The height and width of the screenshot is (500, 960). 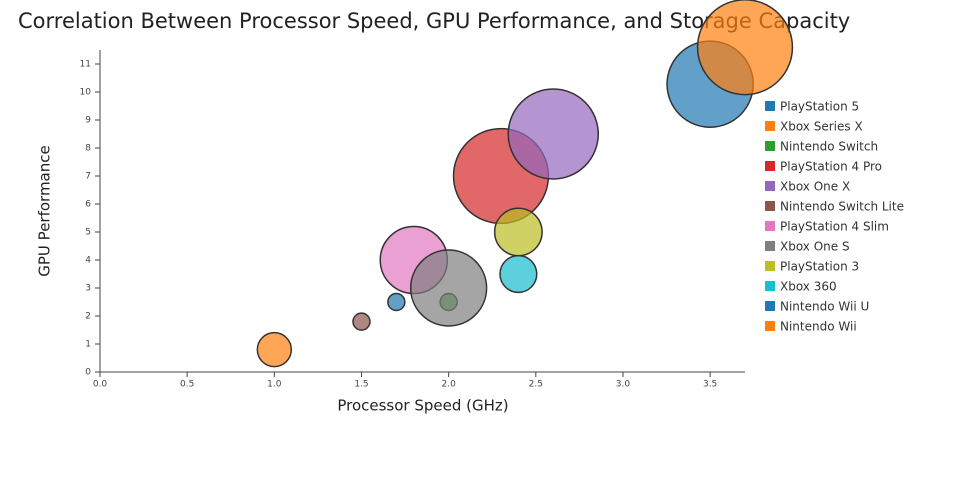 What do you see at coordinates (821, 127) in the screenshot?
I see `legend-label: Xbox Series X` at bounding box center [821, 127].